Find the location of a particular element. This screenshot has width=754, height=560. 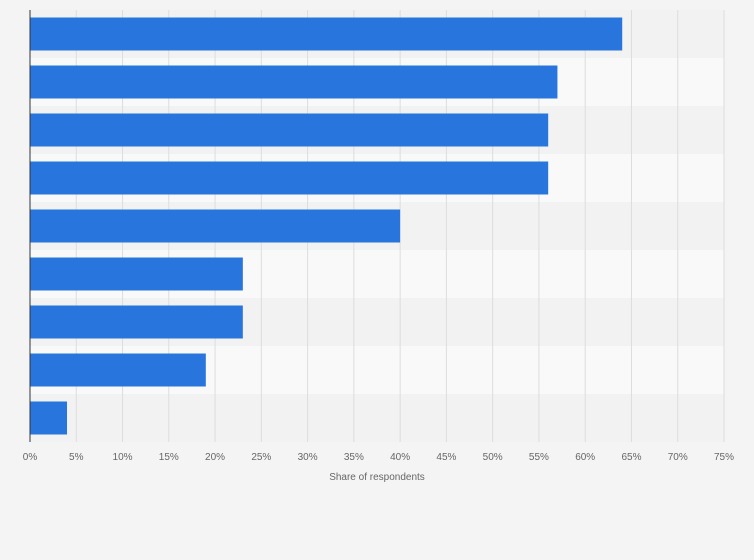

x-tick-label: 75% is located at coordinates (724, 457).